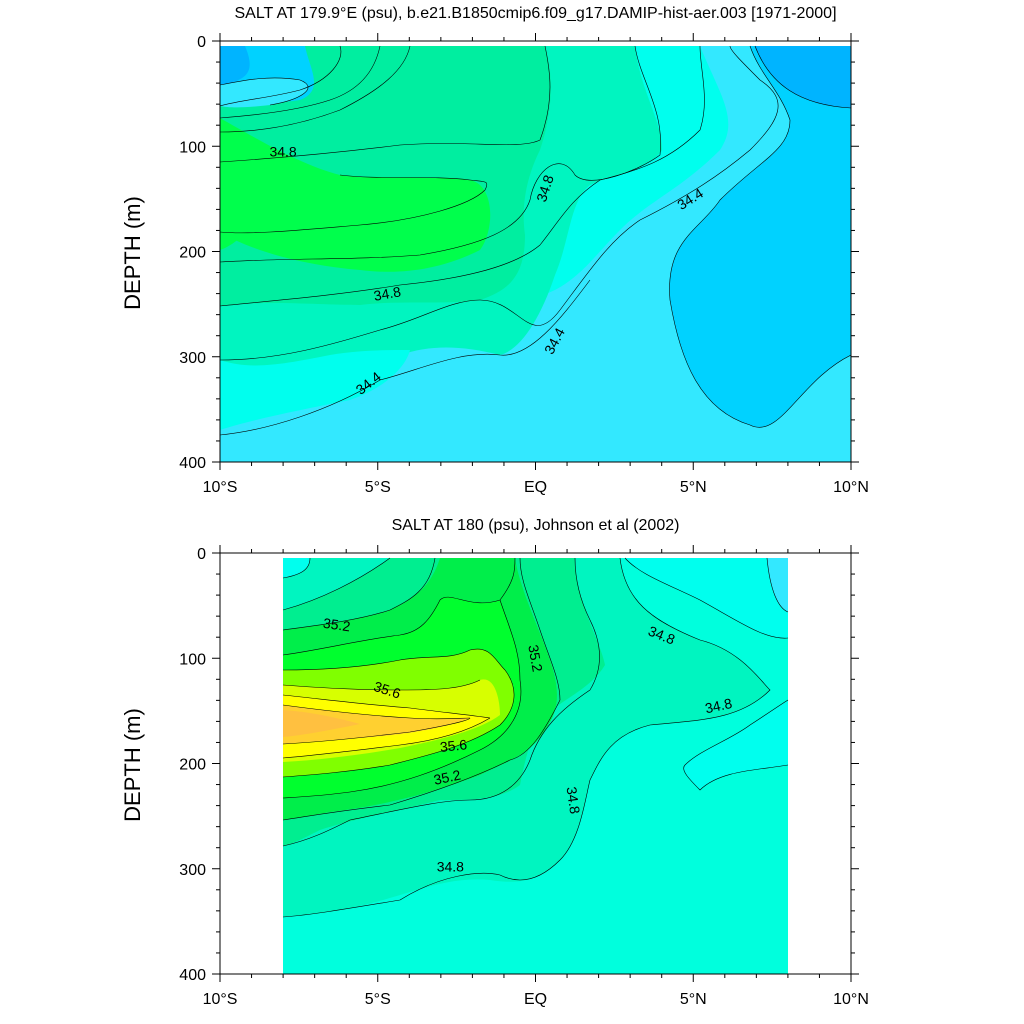 This screenshot has width=1024, height=1024. What do you see at coordinates (453, 745) in the screenshot?
I see `contour-label: 35.6` at bounding box center [453, 745].